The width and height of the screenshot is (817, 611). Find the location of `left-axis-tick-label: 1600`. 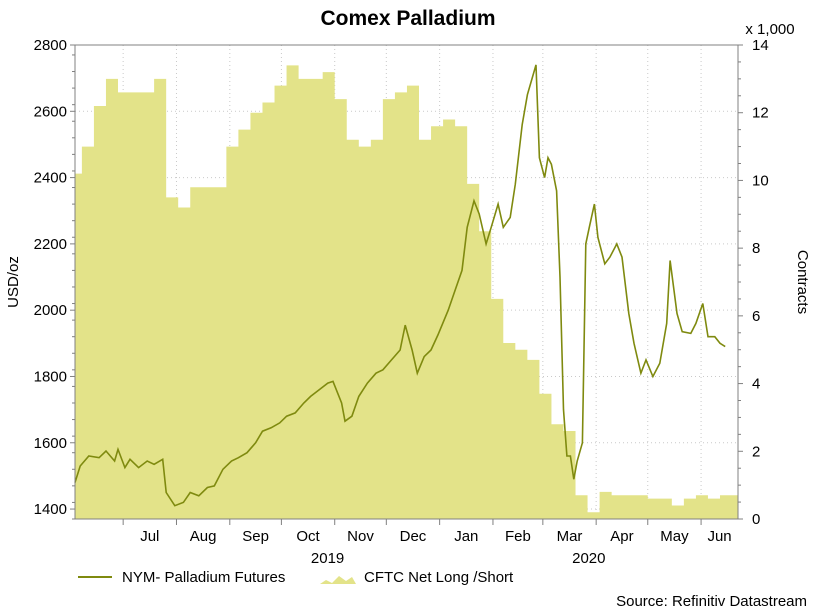

left-axis-tick-label: 1600 is located at coordinates (50, 443).